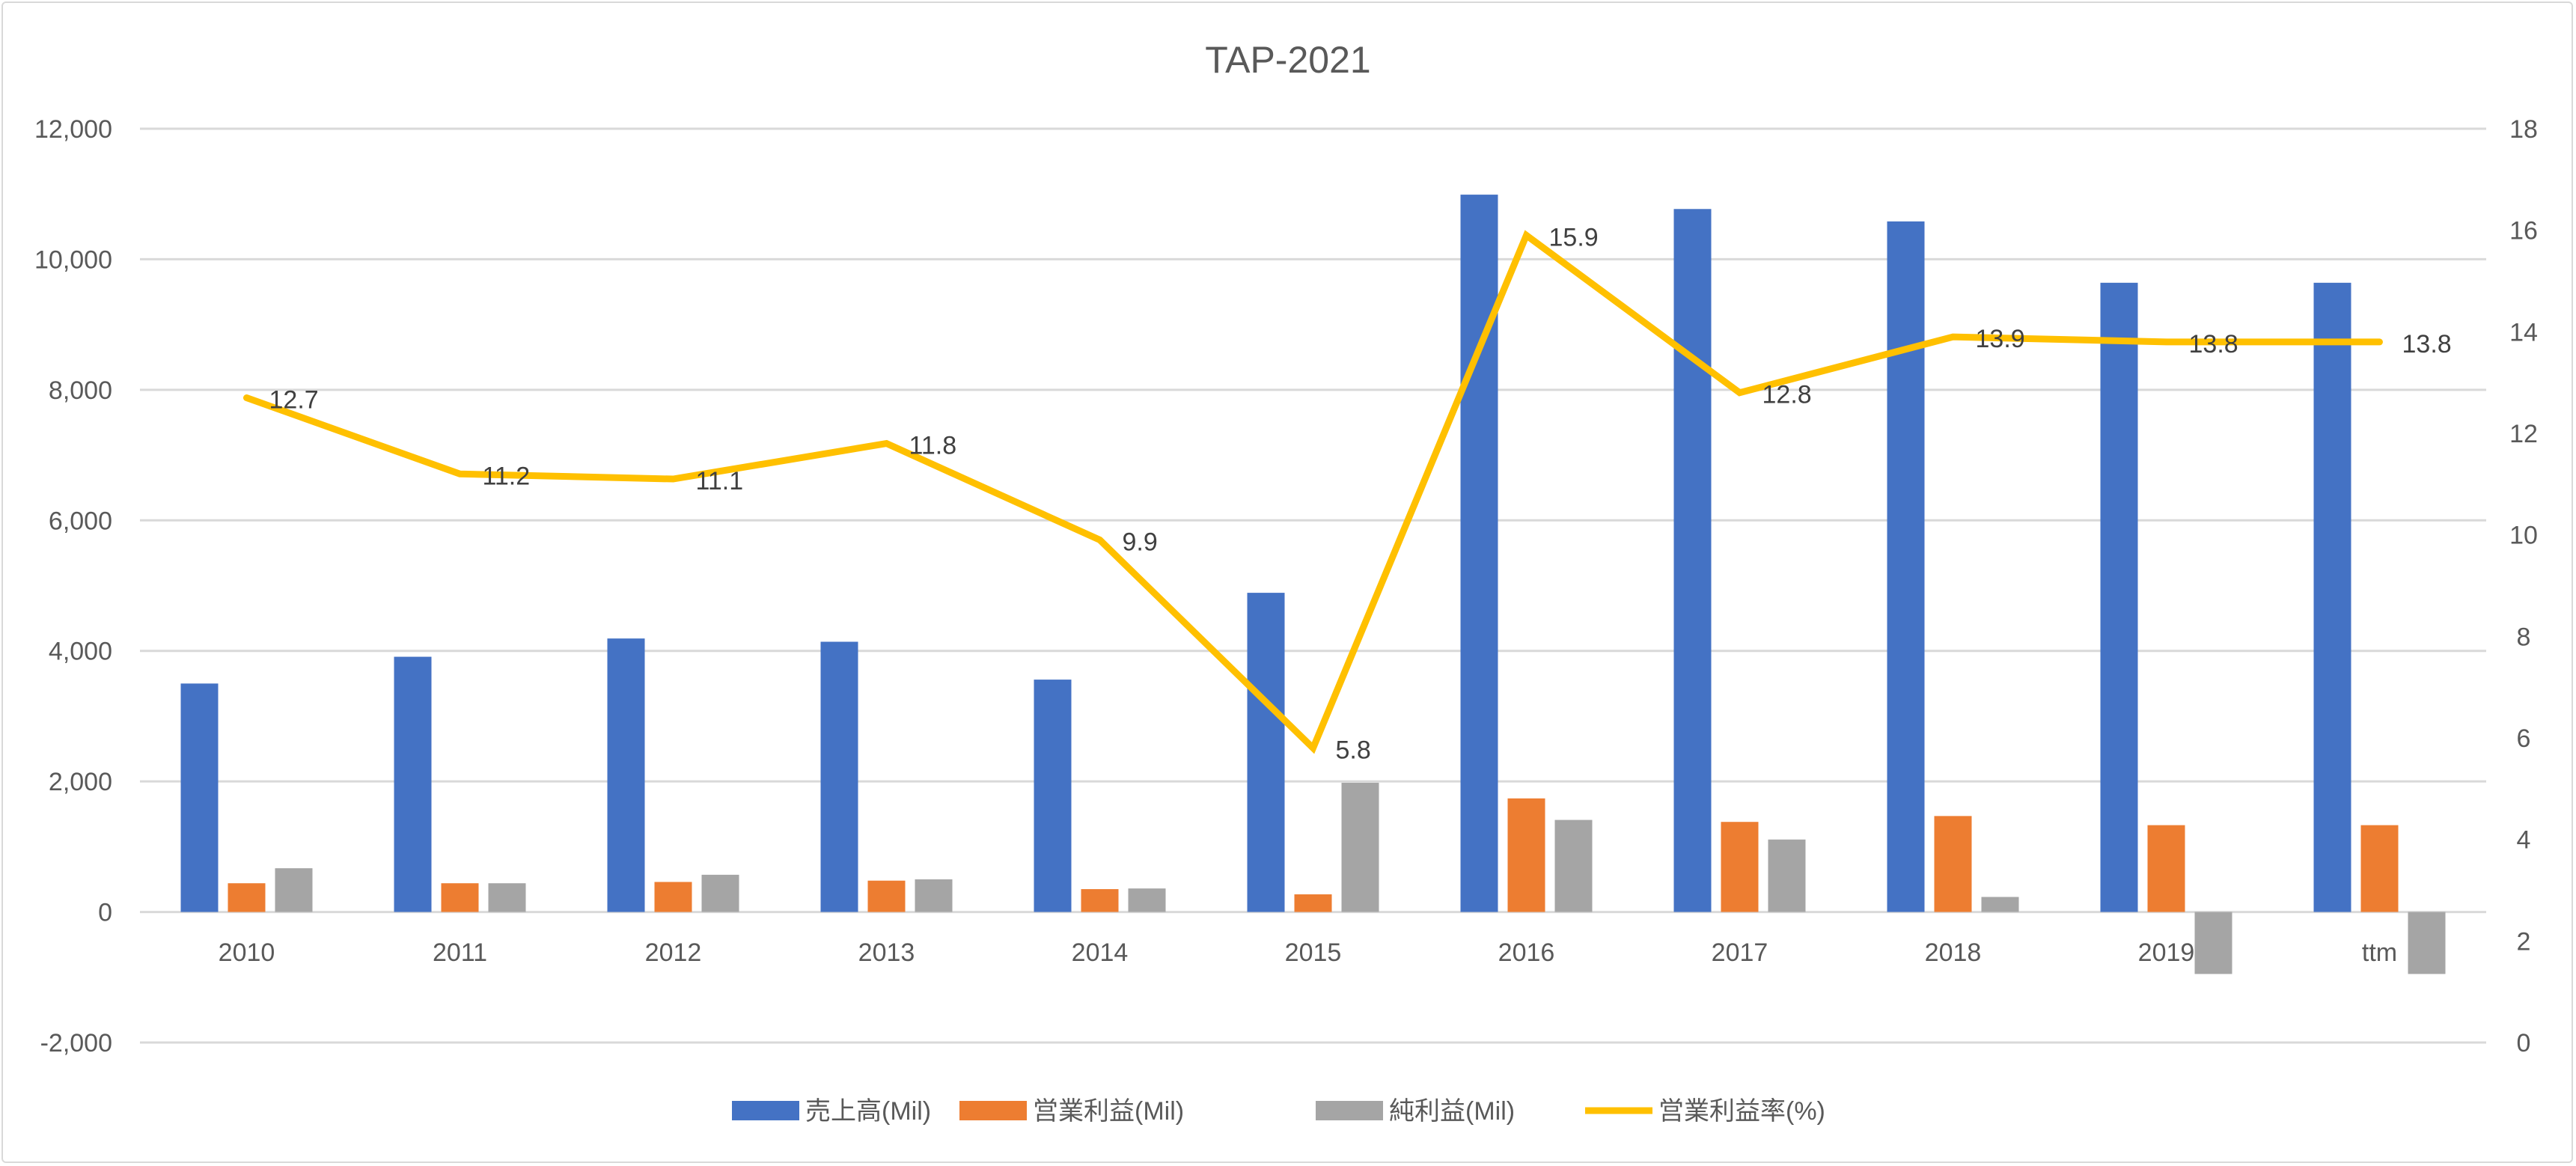  What do you see at coordinates (2379, 952) in the screenshot?
I see `x-tick-label: ttm` at bounding box center [2379, 952].